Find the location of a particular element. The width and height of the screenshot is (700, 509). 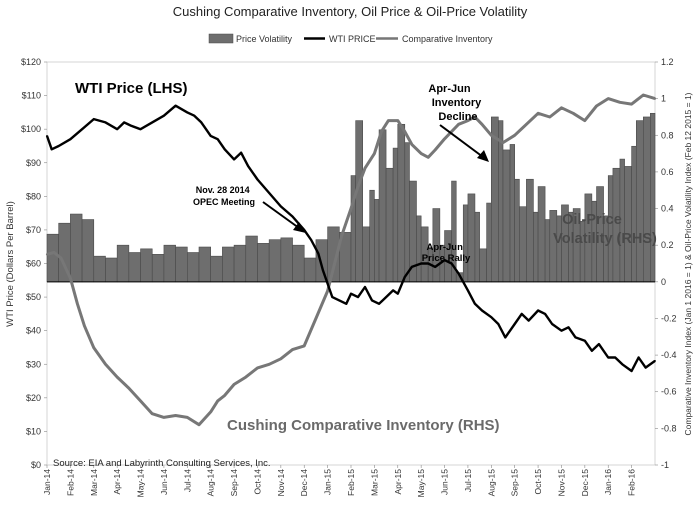

annotation-inventory-decline-line3: Decline is located at coordinates (457, 117).